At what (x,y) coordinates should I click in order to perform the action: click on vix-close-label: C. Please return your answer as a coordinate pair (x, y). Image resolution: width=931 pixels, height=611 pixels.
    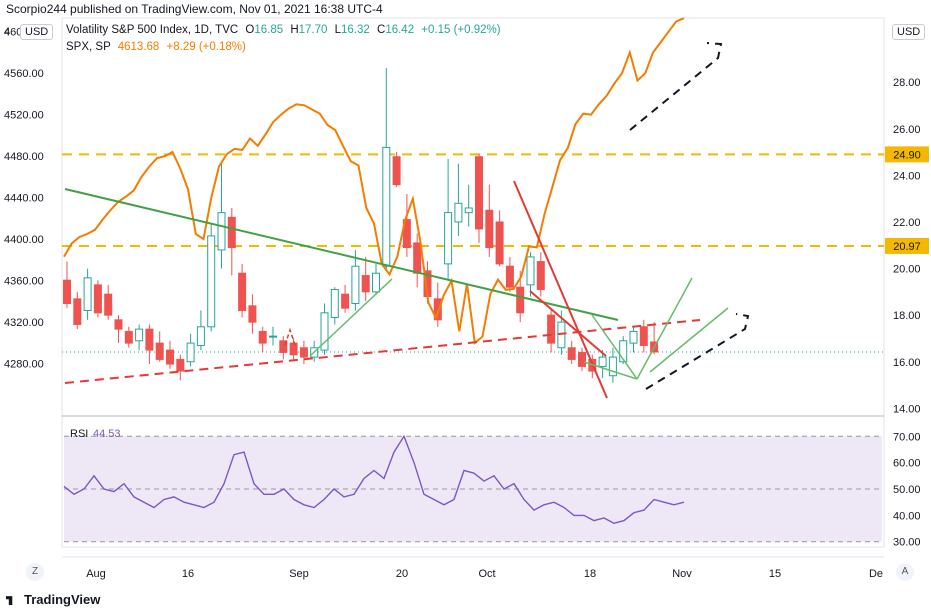
    Looking at the image, I should click on (381, 30).